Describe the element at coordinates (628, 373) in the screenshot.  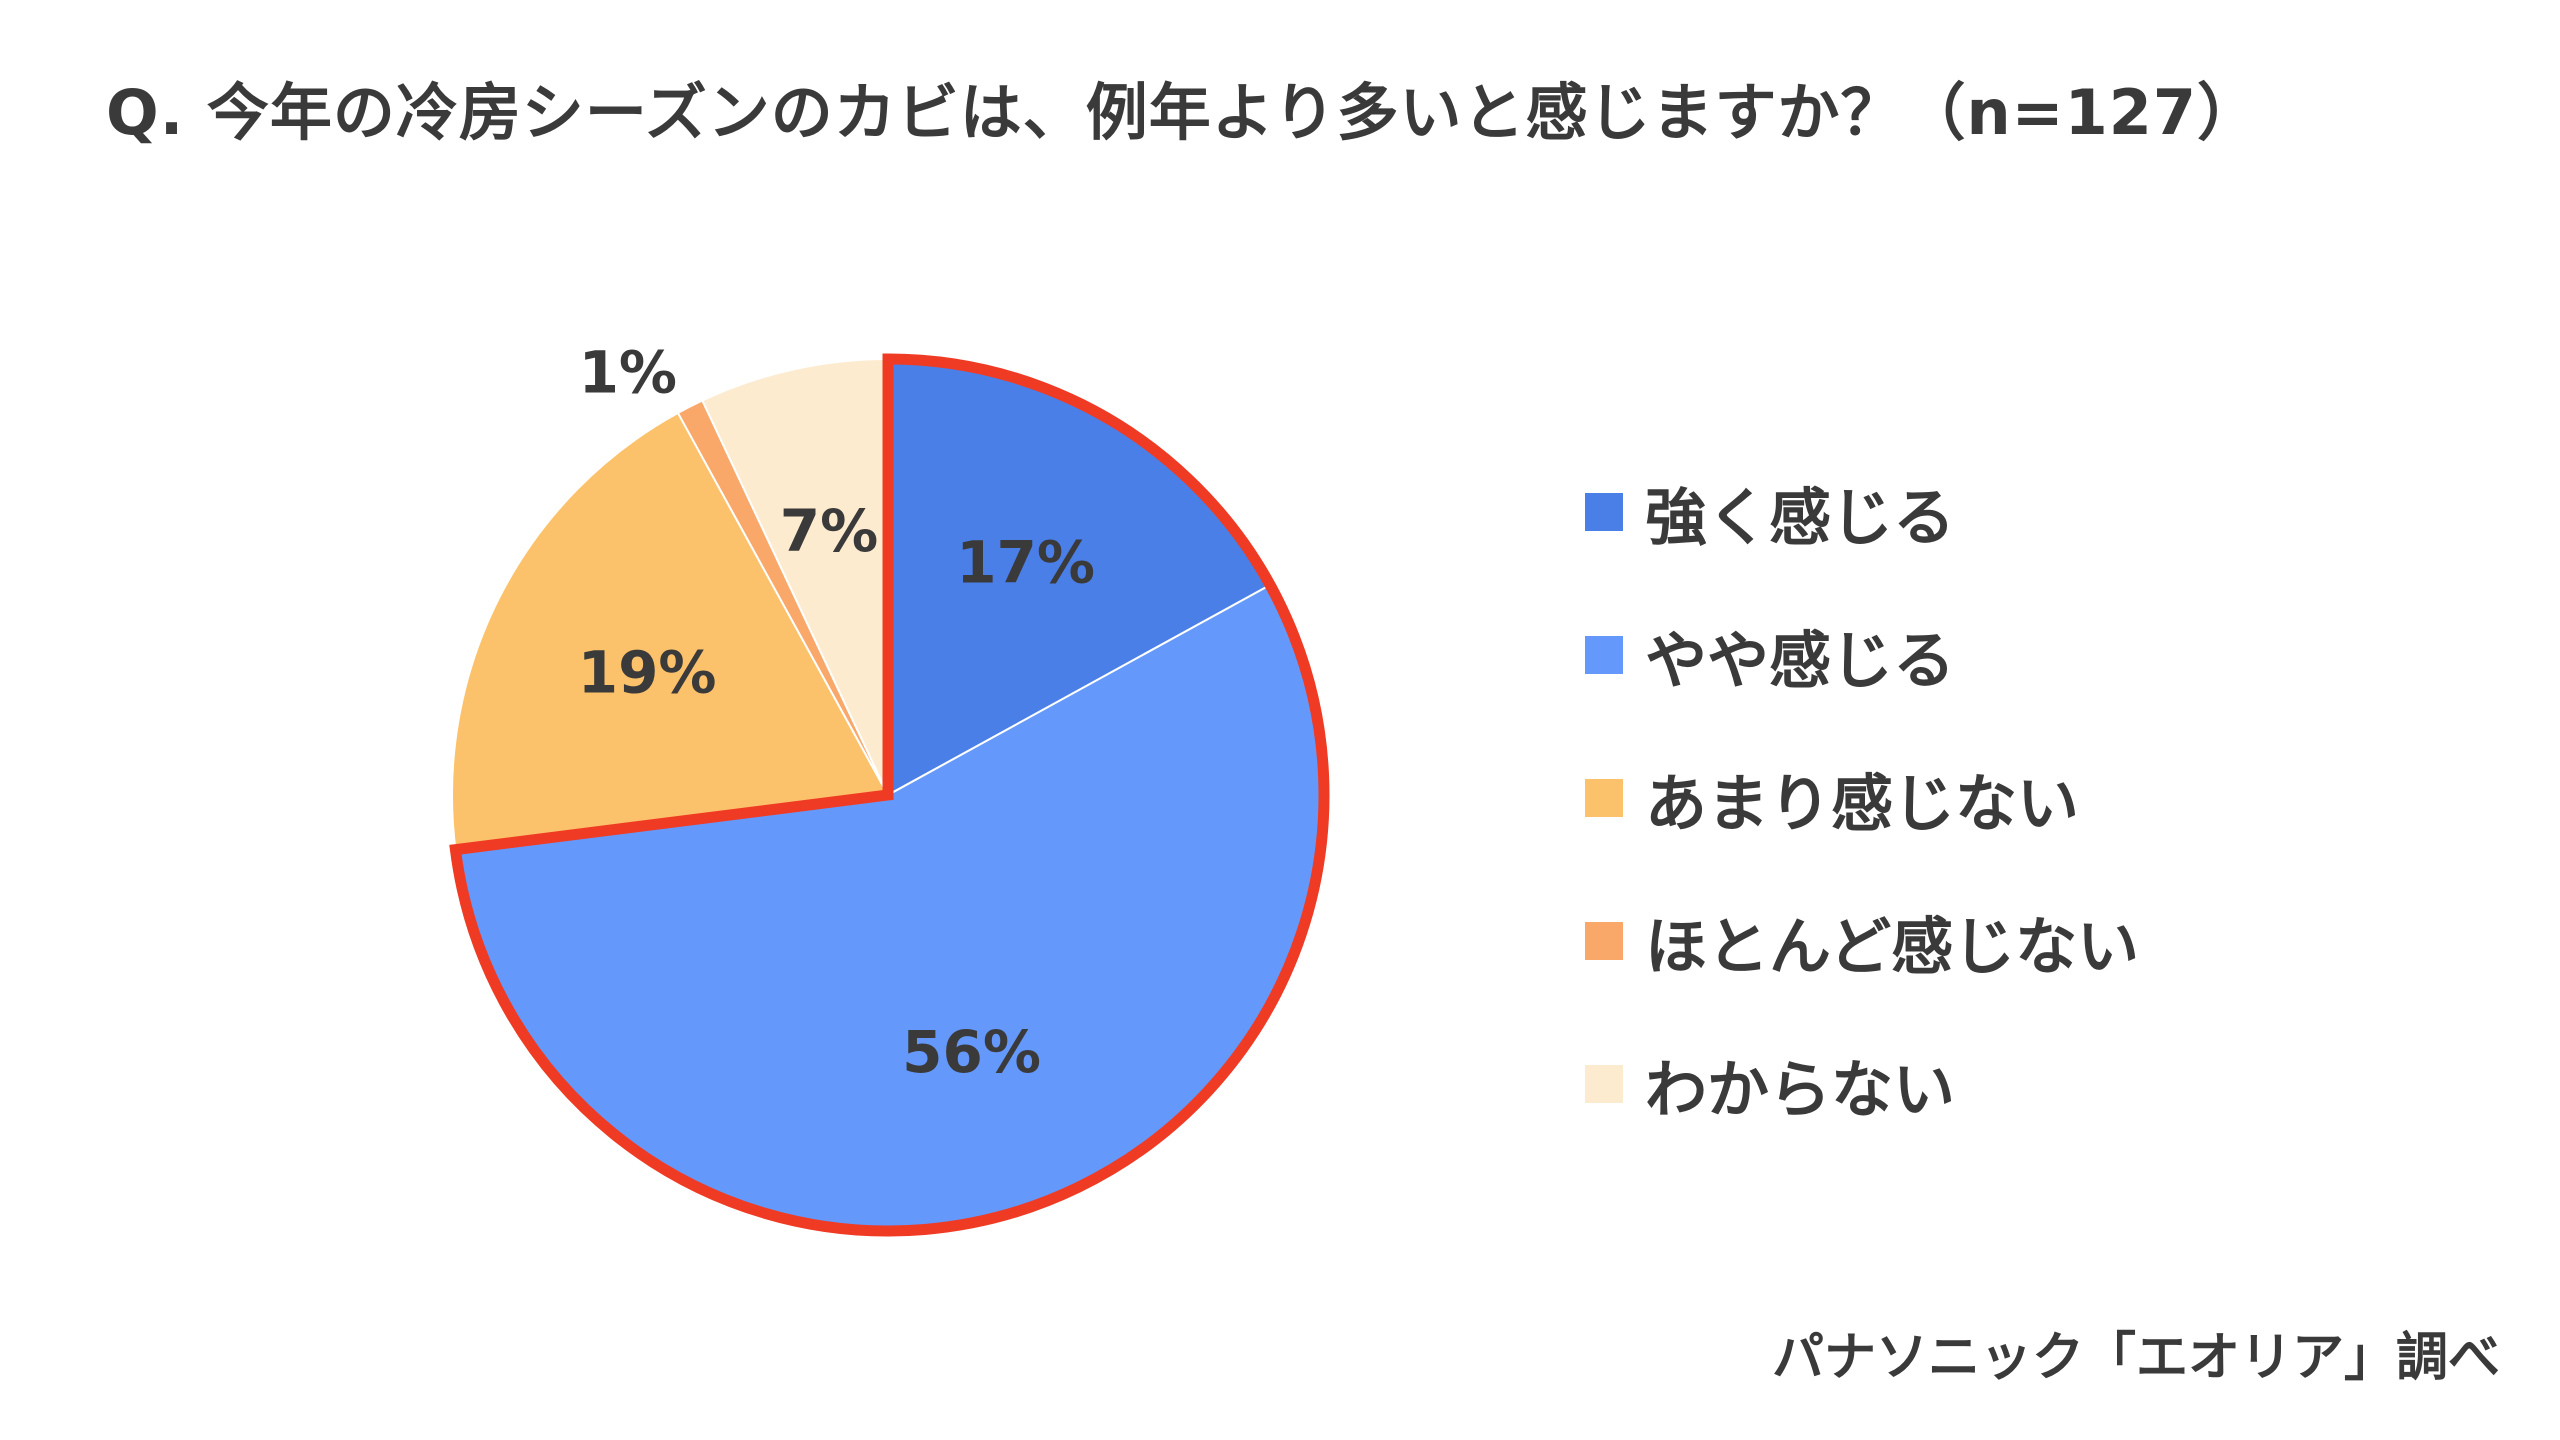
I see `pie-slice-label: 1%` at that location.